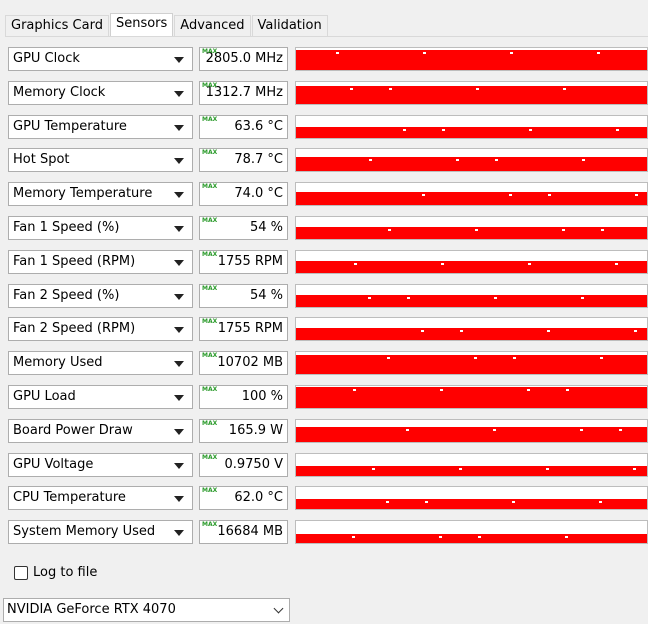 The height and width of the screenshot is (624, 648). I want to click on sensor-row: Memory Temperature MAX 74.0 °C, so click(328, 195).